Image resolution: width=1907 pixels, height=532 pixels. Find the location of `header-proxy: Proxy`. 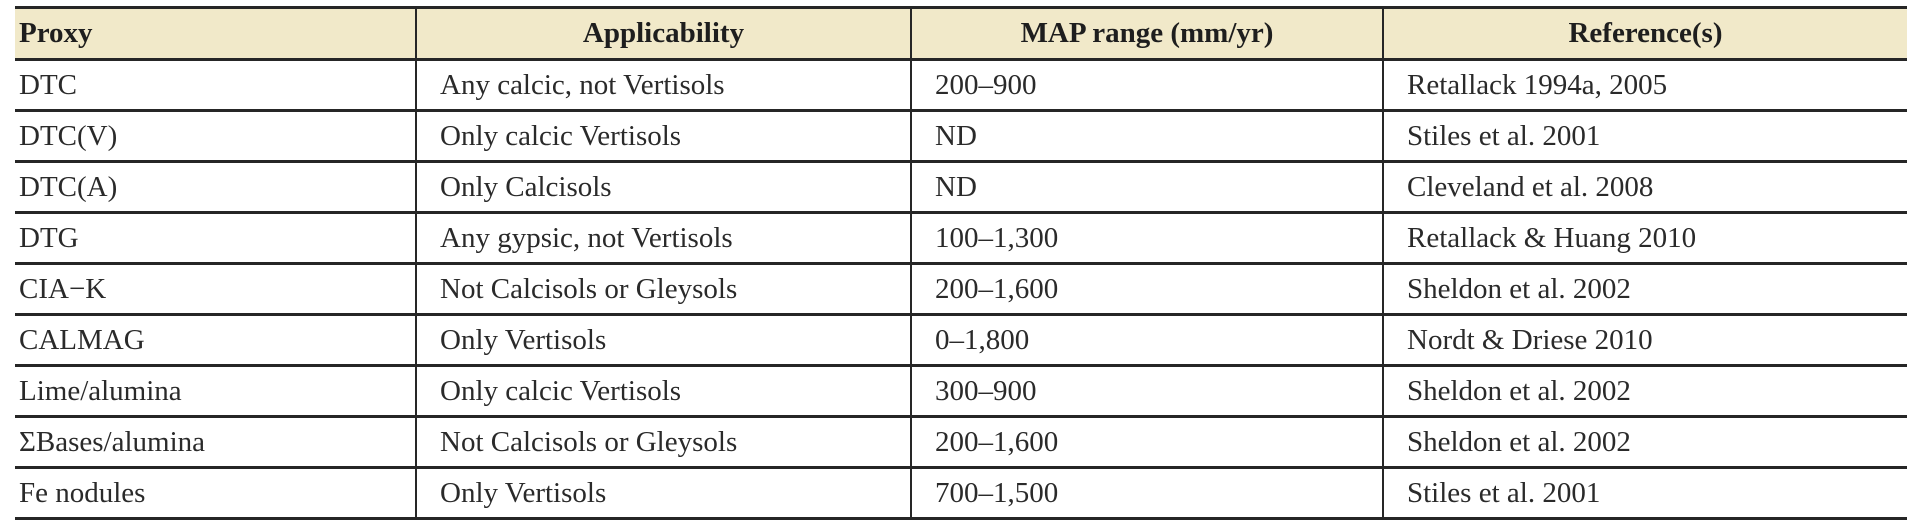

header-proxy: Proxy is located at coordinates (215, 34).